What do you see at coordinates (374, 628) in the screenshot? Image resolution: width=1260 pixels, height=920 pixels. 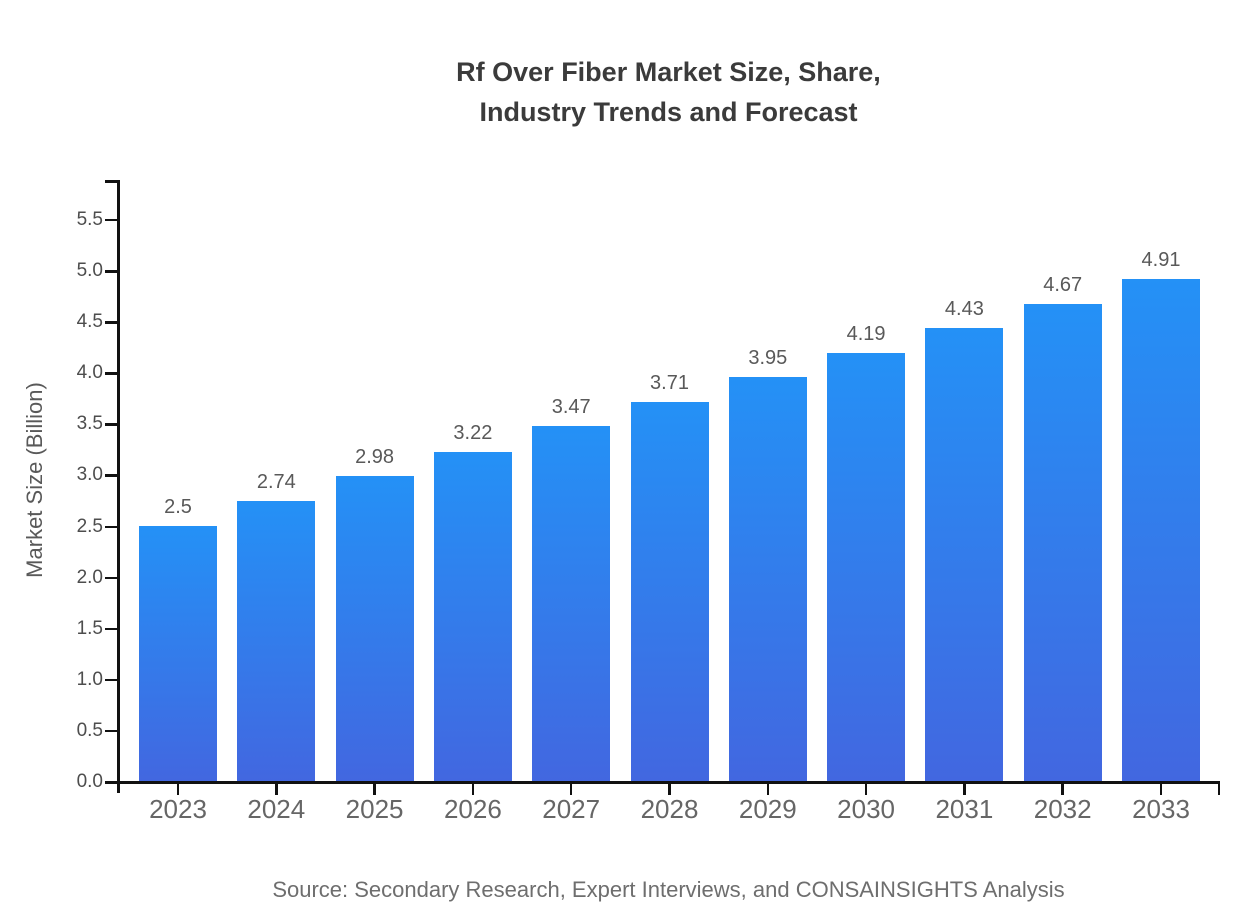 I see `bar-2025` at bounding box center [374, 628].